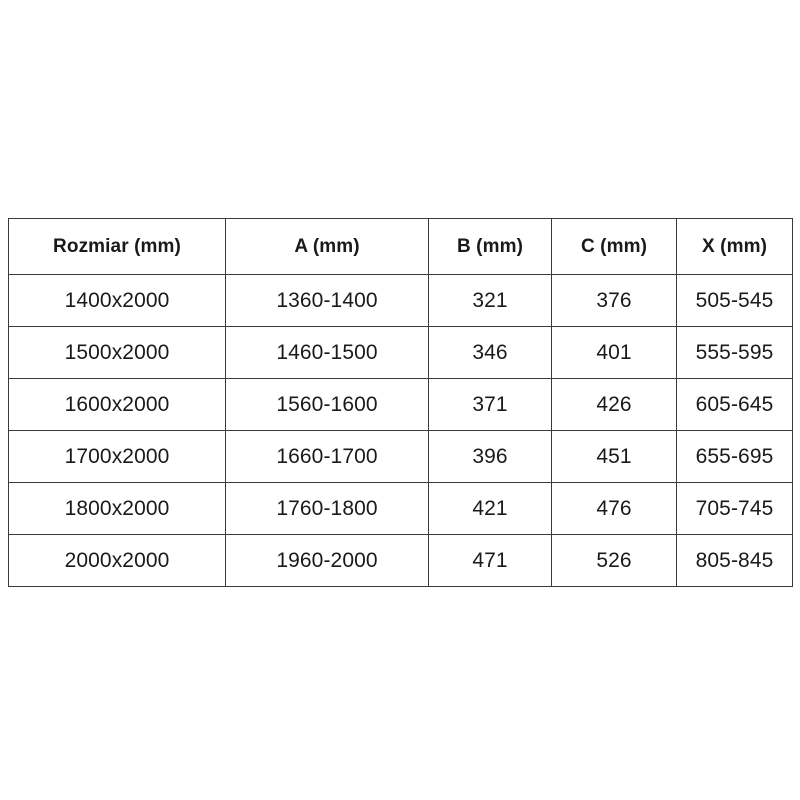 The width and height of the screenshot is (800, 800). Describe the element at coordinates (734, 456) in the screenshot. I see `cell-x: 655-695` at that location.